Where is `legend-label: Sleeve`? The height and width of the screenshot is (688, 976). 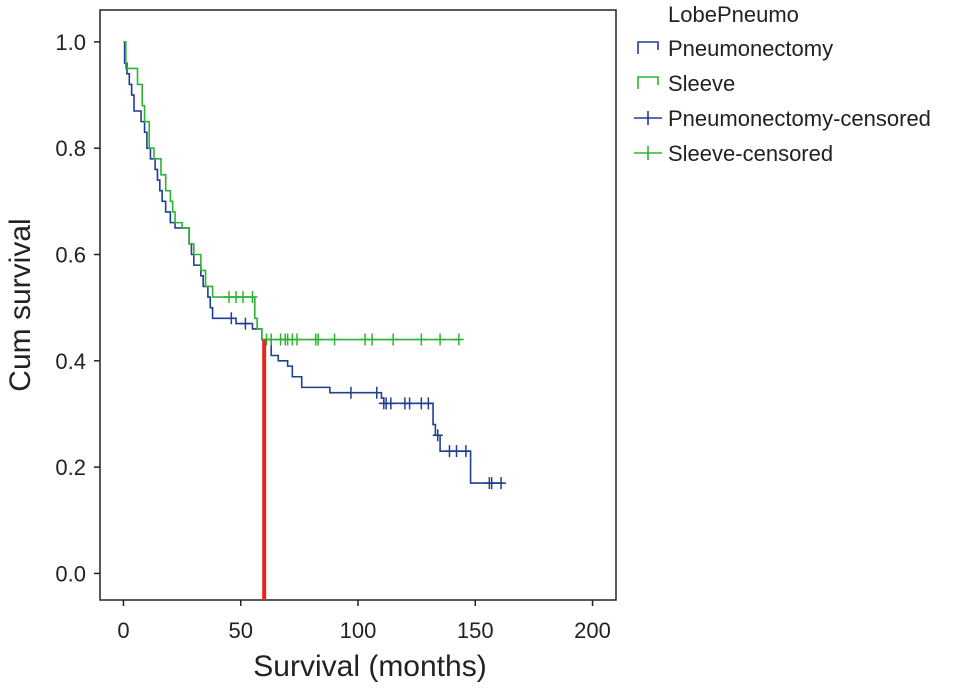
legend-label: Sleeve is located at coordinates (701, 83).